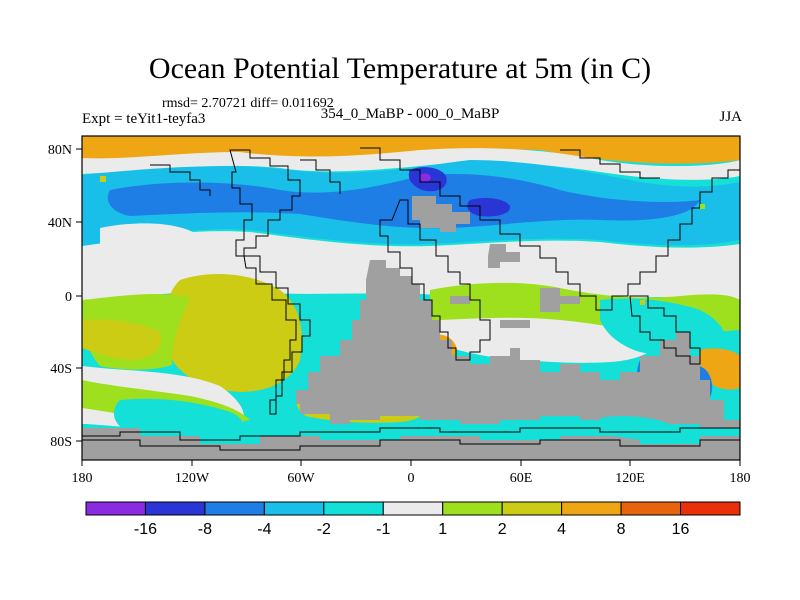  I want to click on region-arctic-neutral, so click(411, 164).